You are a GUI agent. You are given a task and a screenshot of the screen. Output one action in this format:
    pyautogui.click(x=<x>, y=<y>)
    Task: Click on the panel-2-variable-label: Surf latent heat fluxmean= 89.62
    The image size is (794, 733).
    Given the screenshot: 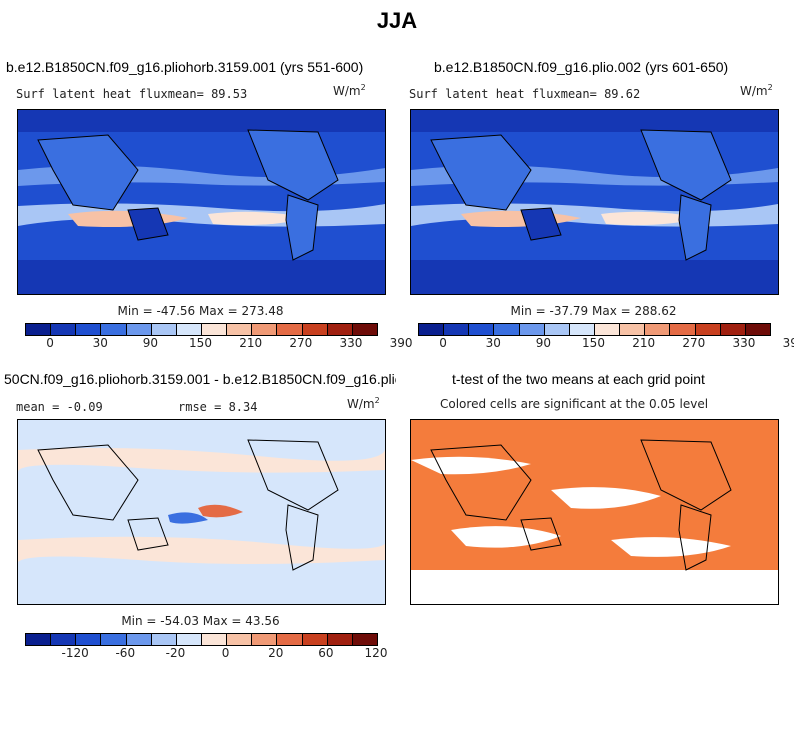 What is the action you would take?
    pyautogui.click(x=524, y=94)
    